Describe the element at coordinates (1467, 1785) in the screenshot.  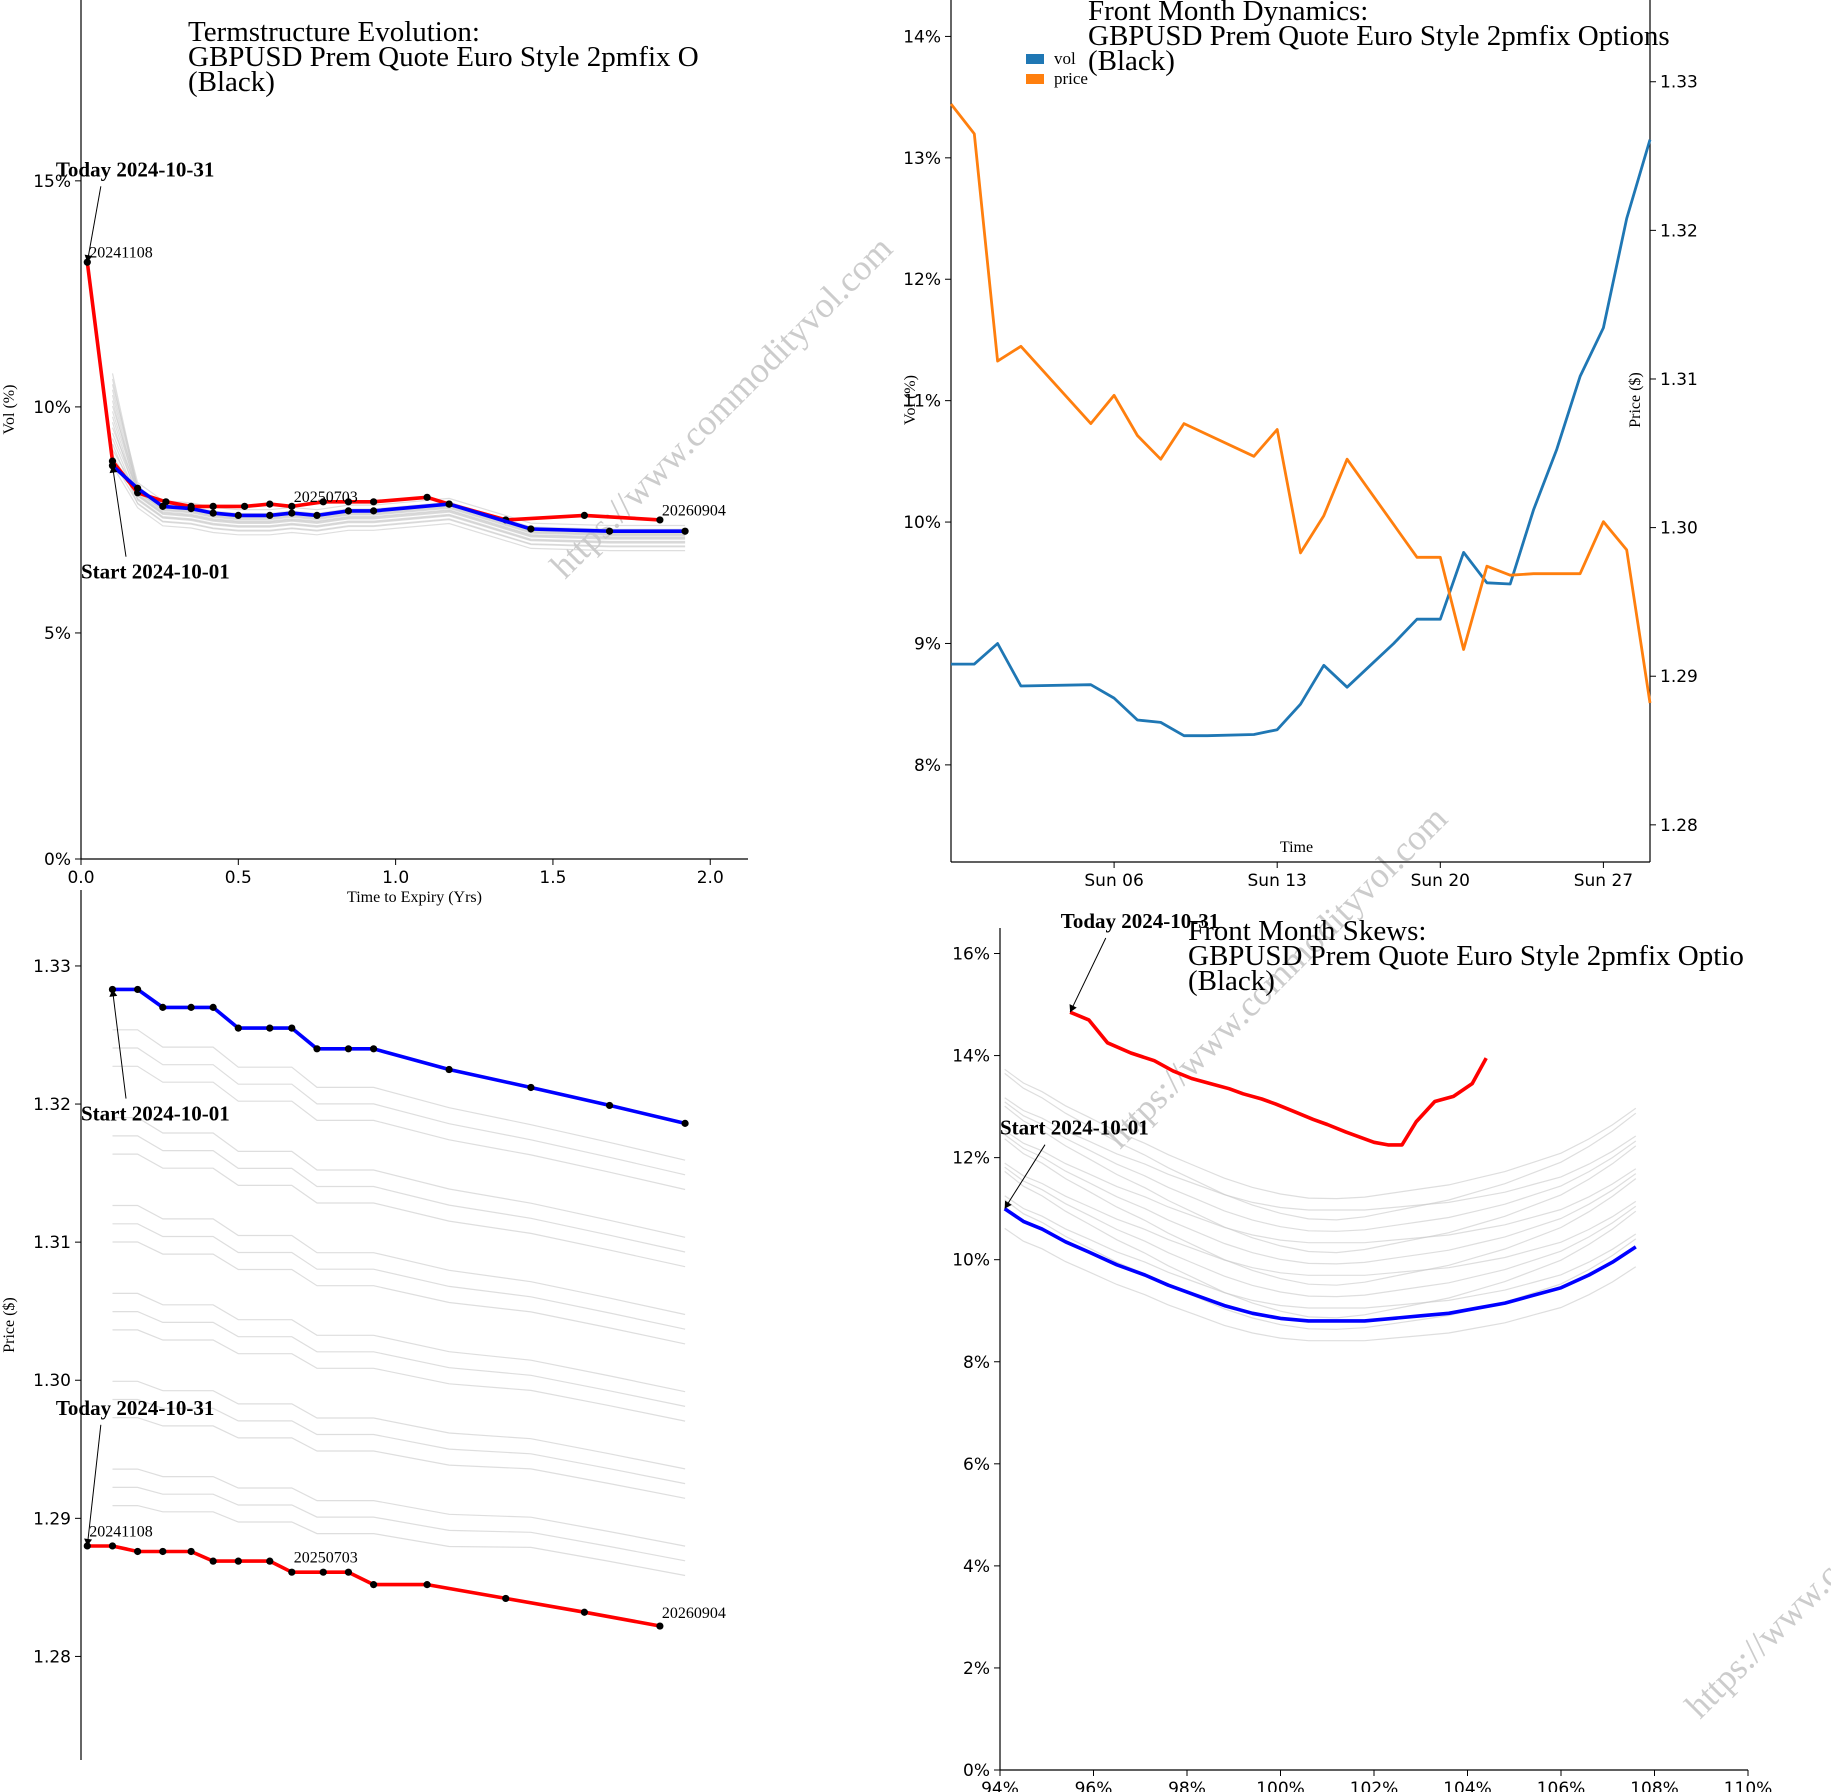
I see `x-tick-label: 104%` at that location.